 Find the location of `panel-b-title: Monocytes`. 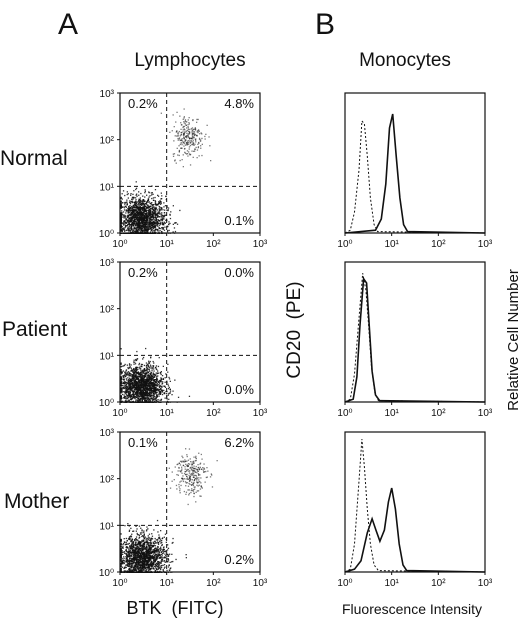

panel-b-title: Monocytes is located at coordinates (405, 60).